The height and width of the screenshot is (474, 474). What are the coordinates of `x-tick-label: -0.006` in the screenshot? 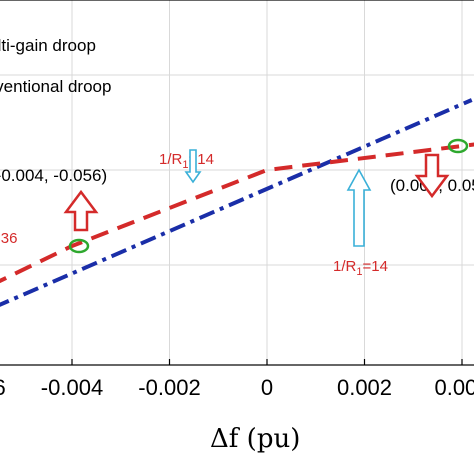 It's located at (3, 387).